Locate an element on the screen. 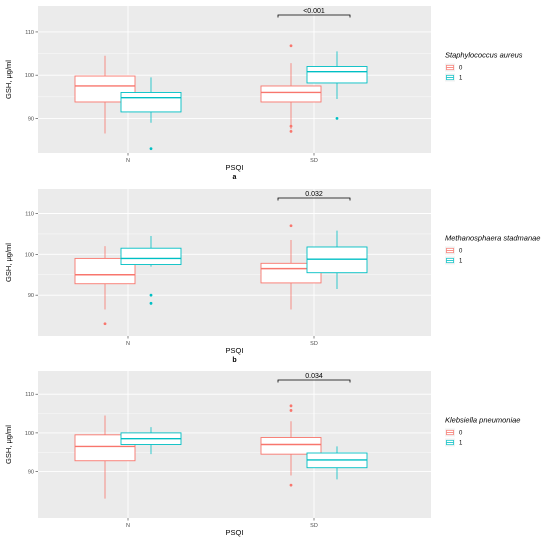  panel-letter: b is located at coordinates (234, 360).